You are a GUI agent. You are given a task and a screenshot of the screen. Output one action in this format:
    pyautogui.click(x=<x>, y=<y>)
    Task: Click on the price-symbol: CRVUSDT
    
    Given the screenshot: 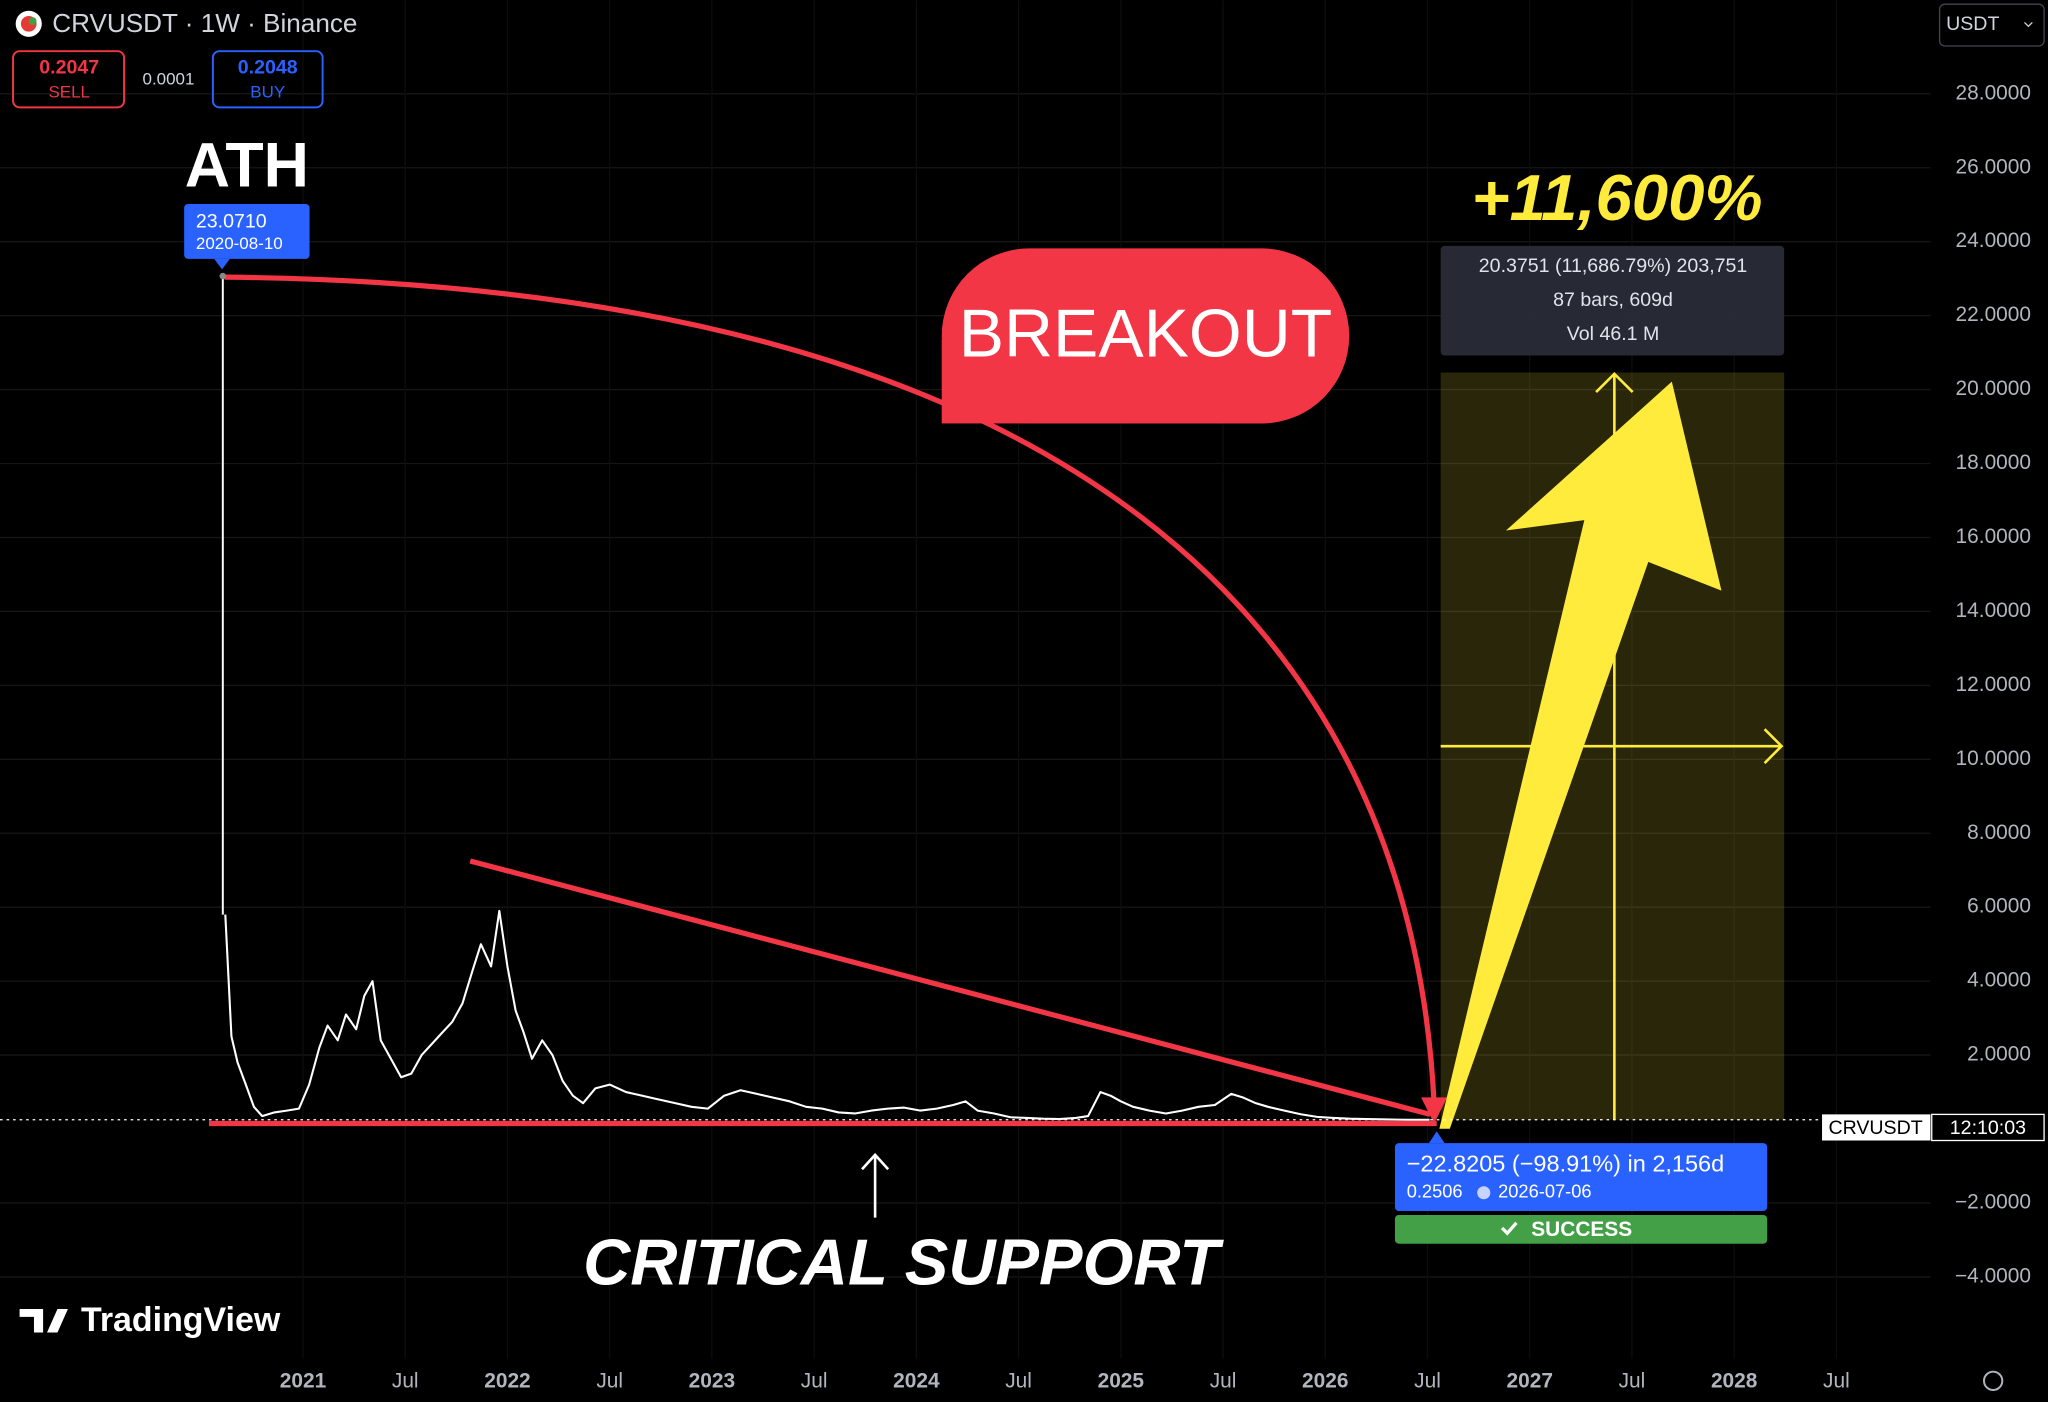 What is the action you would take?
    pyautogui.click(x=1875, y=1128)
    